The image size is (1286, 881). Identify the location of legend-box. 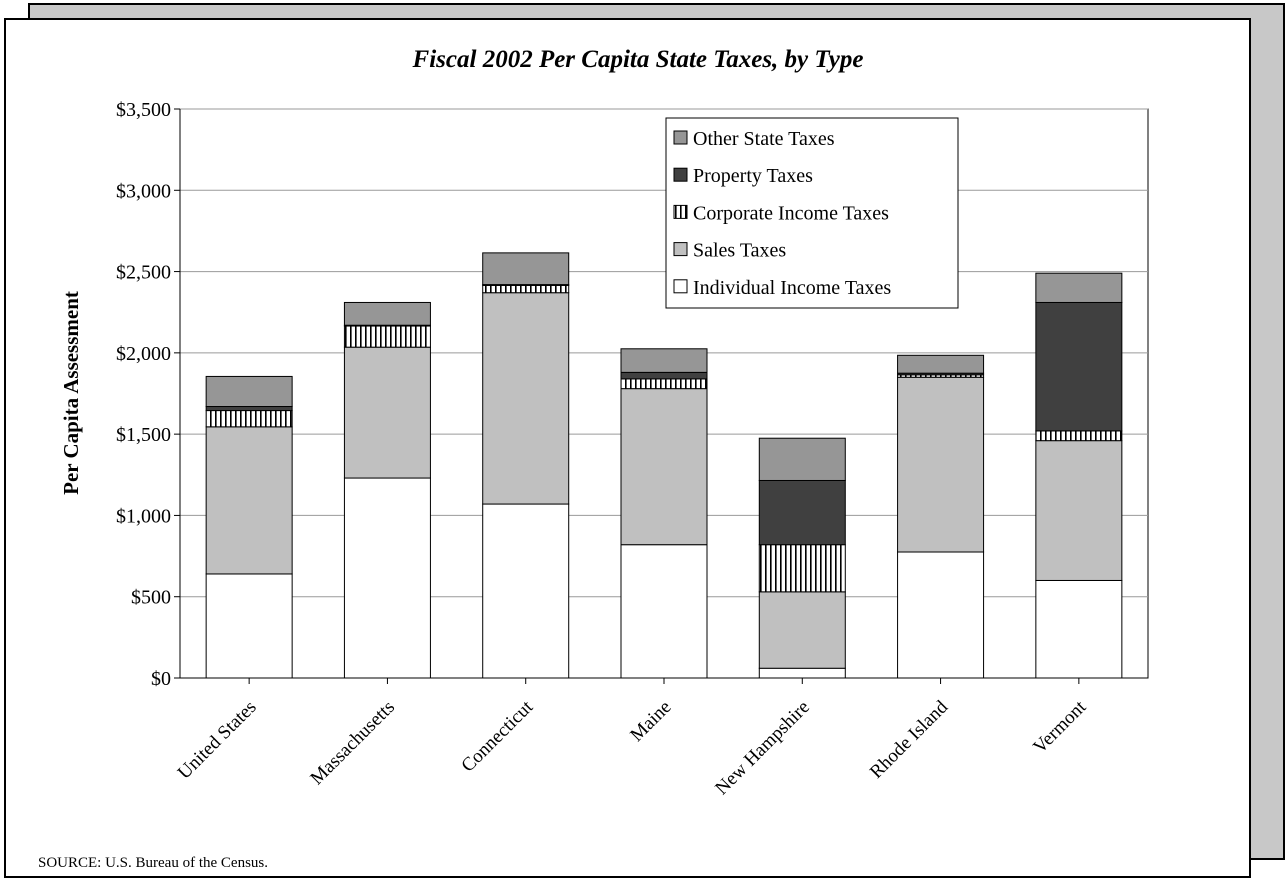
(812, 213).